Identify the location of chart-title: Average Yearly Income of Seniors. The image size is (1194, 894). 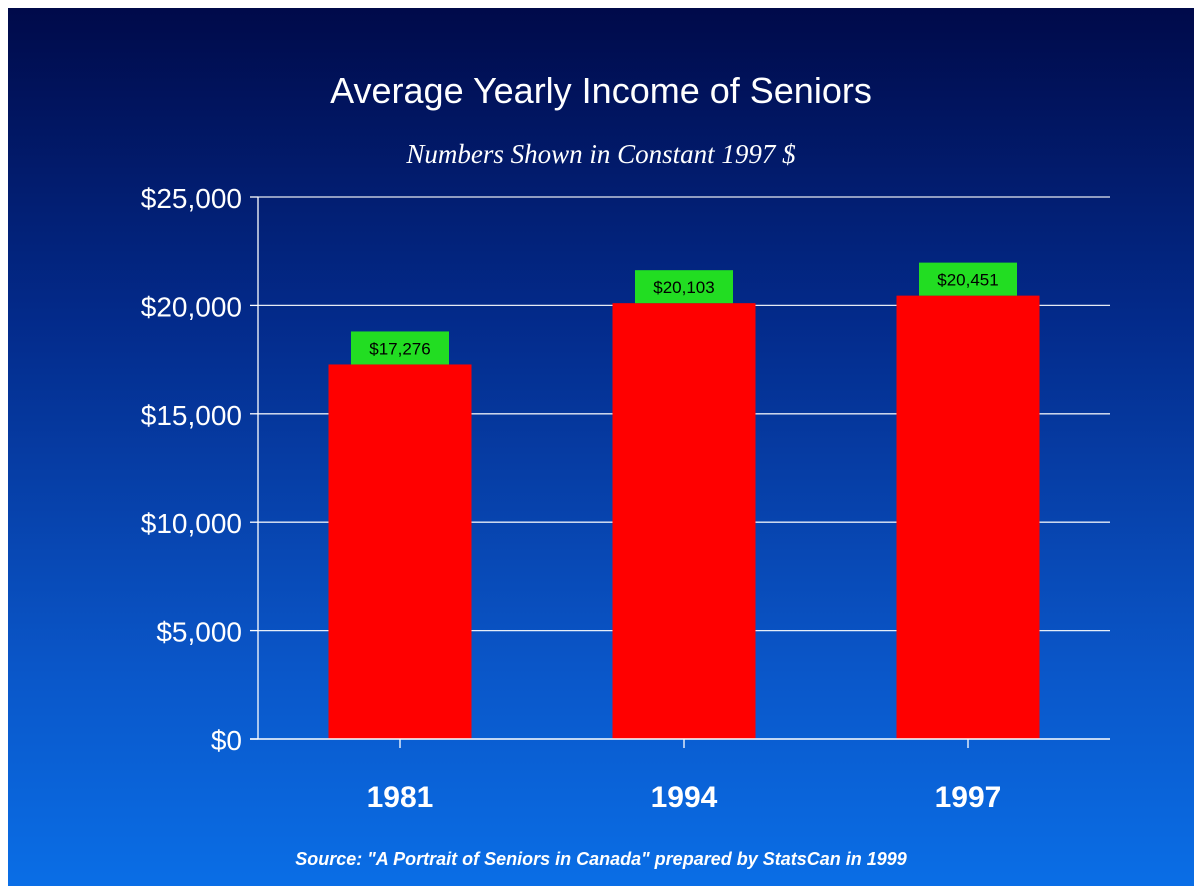
(601, 90).